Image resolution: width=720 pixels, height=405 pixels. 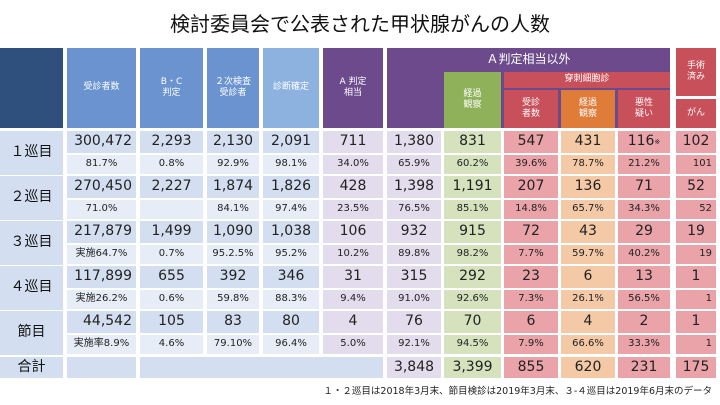 What do you see at coordinates (696, 72) in the screenshot?
I see `header-surgery: 手術 済み` at bounding box center [696, 72].